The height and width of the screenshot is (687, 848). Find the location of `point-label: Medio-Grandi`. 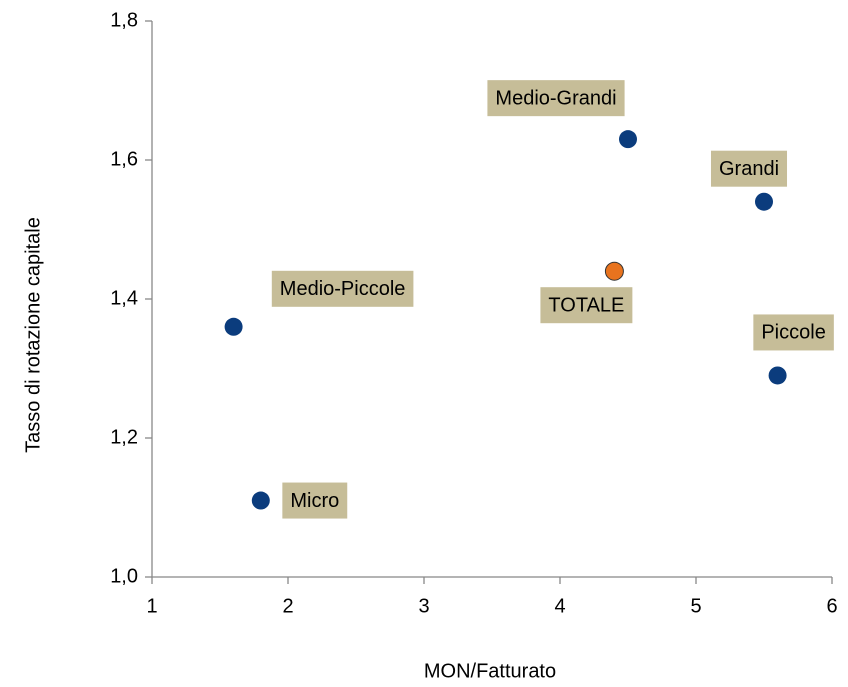

point-label: Medio-Grandi is located at coordinates (555, 98).